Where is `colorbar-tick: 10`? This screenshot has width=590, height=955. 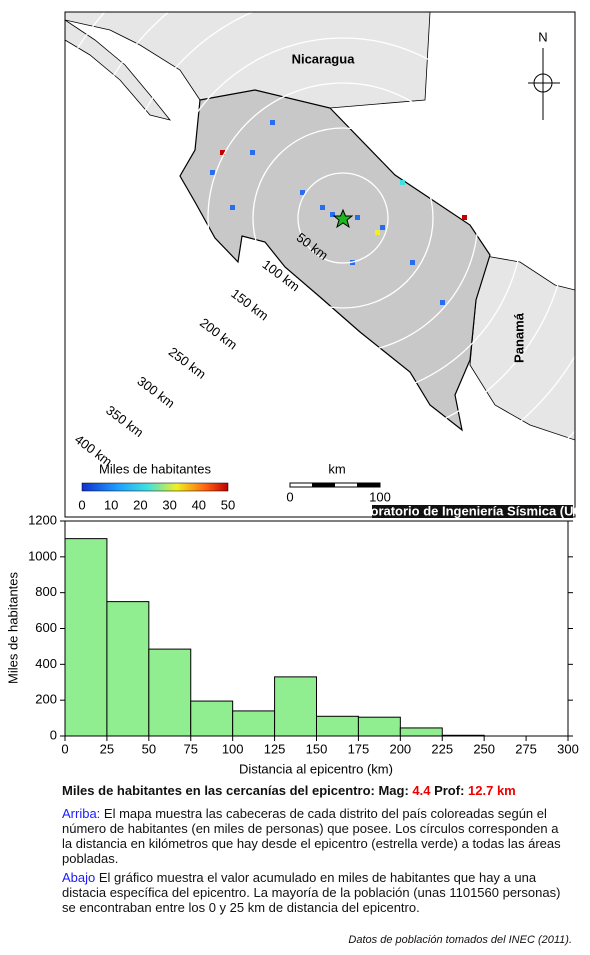
colorbar-tick: 10 is located at coordinates (111, 504).